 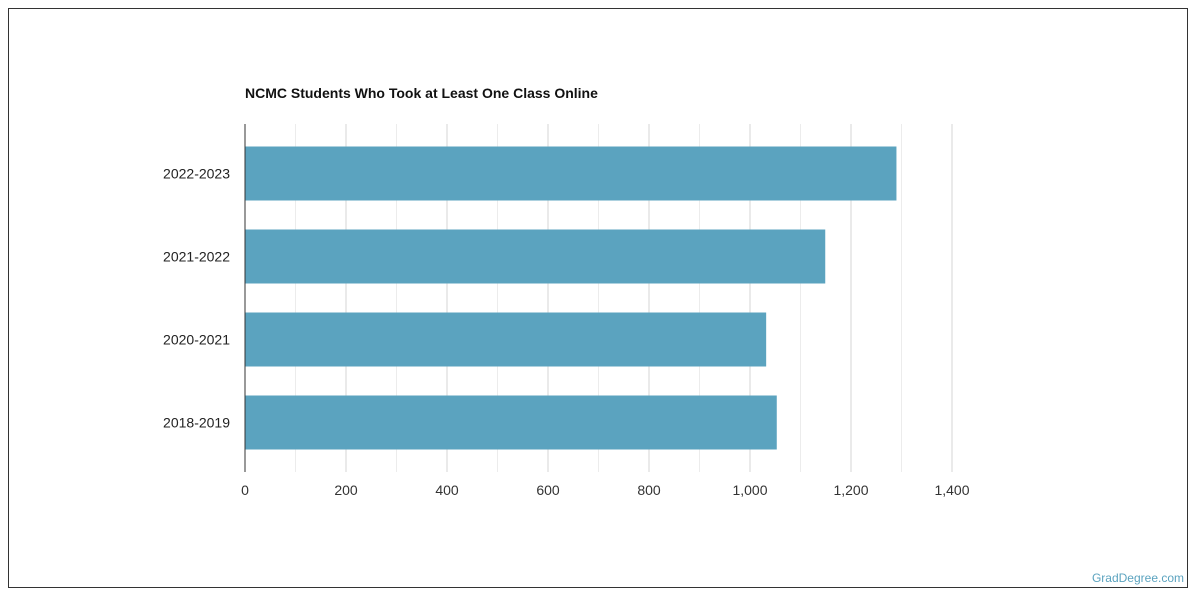 What do you see at coordinates (346, 490) in the screenshot?
I see `x-tick-label: 200` at bounding box center [346, 490].